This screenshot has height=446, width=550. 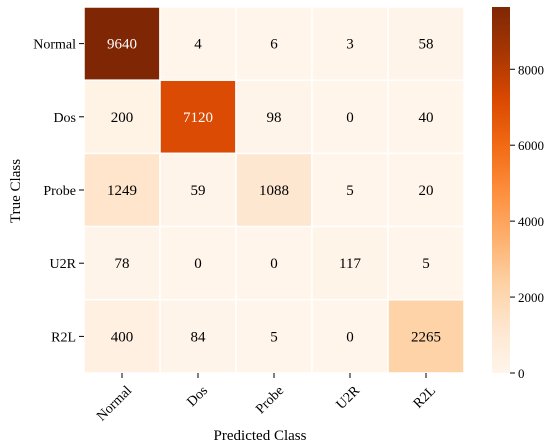 I want to click on x-tick-label: Probe, so click(x=270, y=400).